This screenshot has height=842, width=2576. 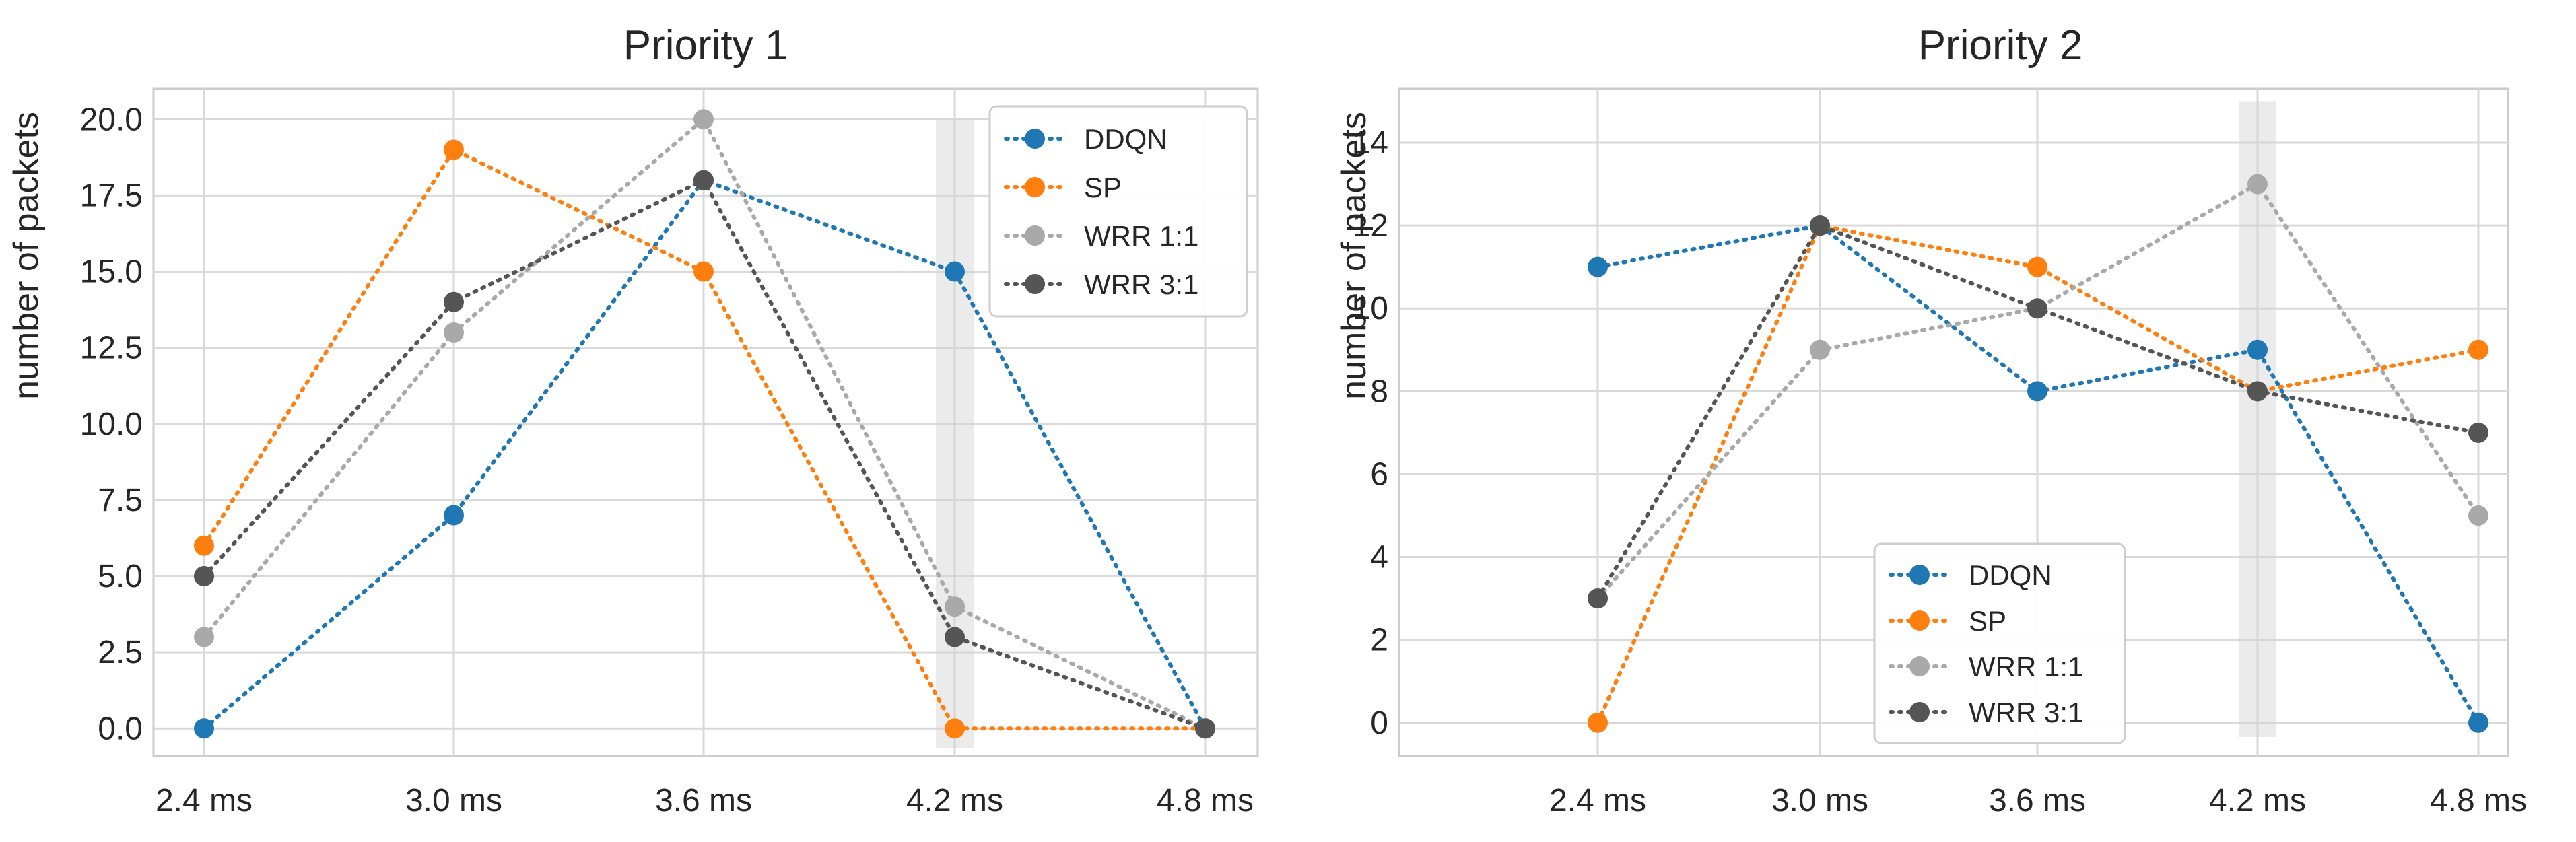 I want to click on y-tick-label: 7.5, so click(x=120, y=500).